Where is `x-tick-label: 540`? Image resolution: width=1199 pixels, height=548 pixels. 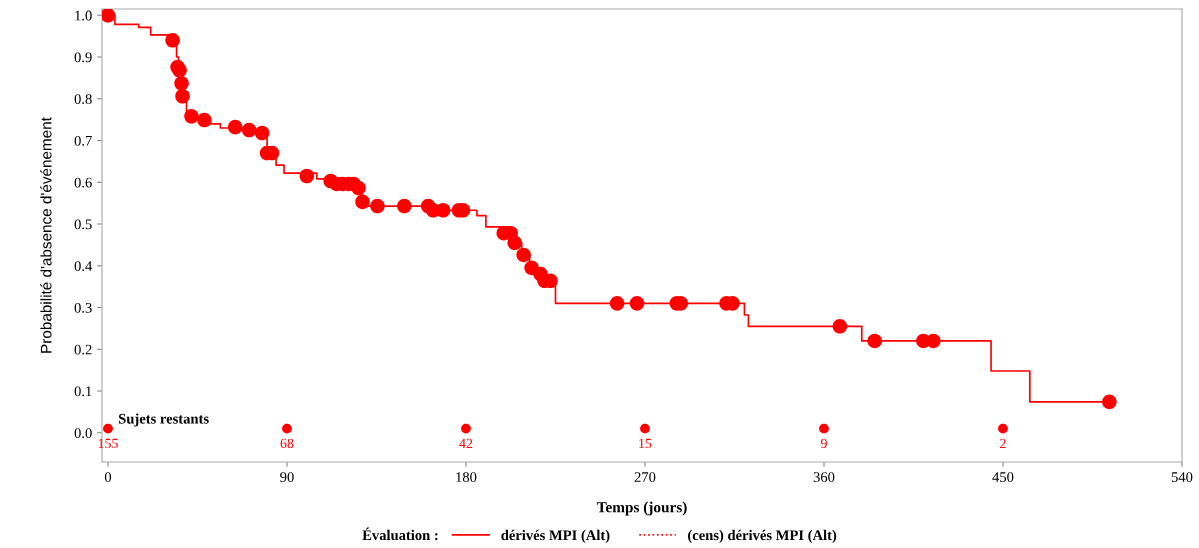
x-tick-label: 540 is located at coordinates (1182, 477).